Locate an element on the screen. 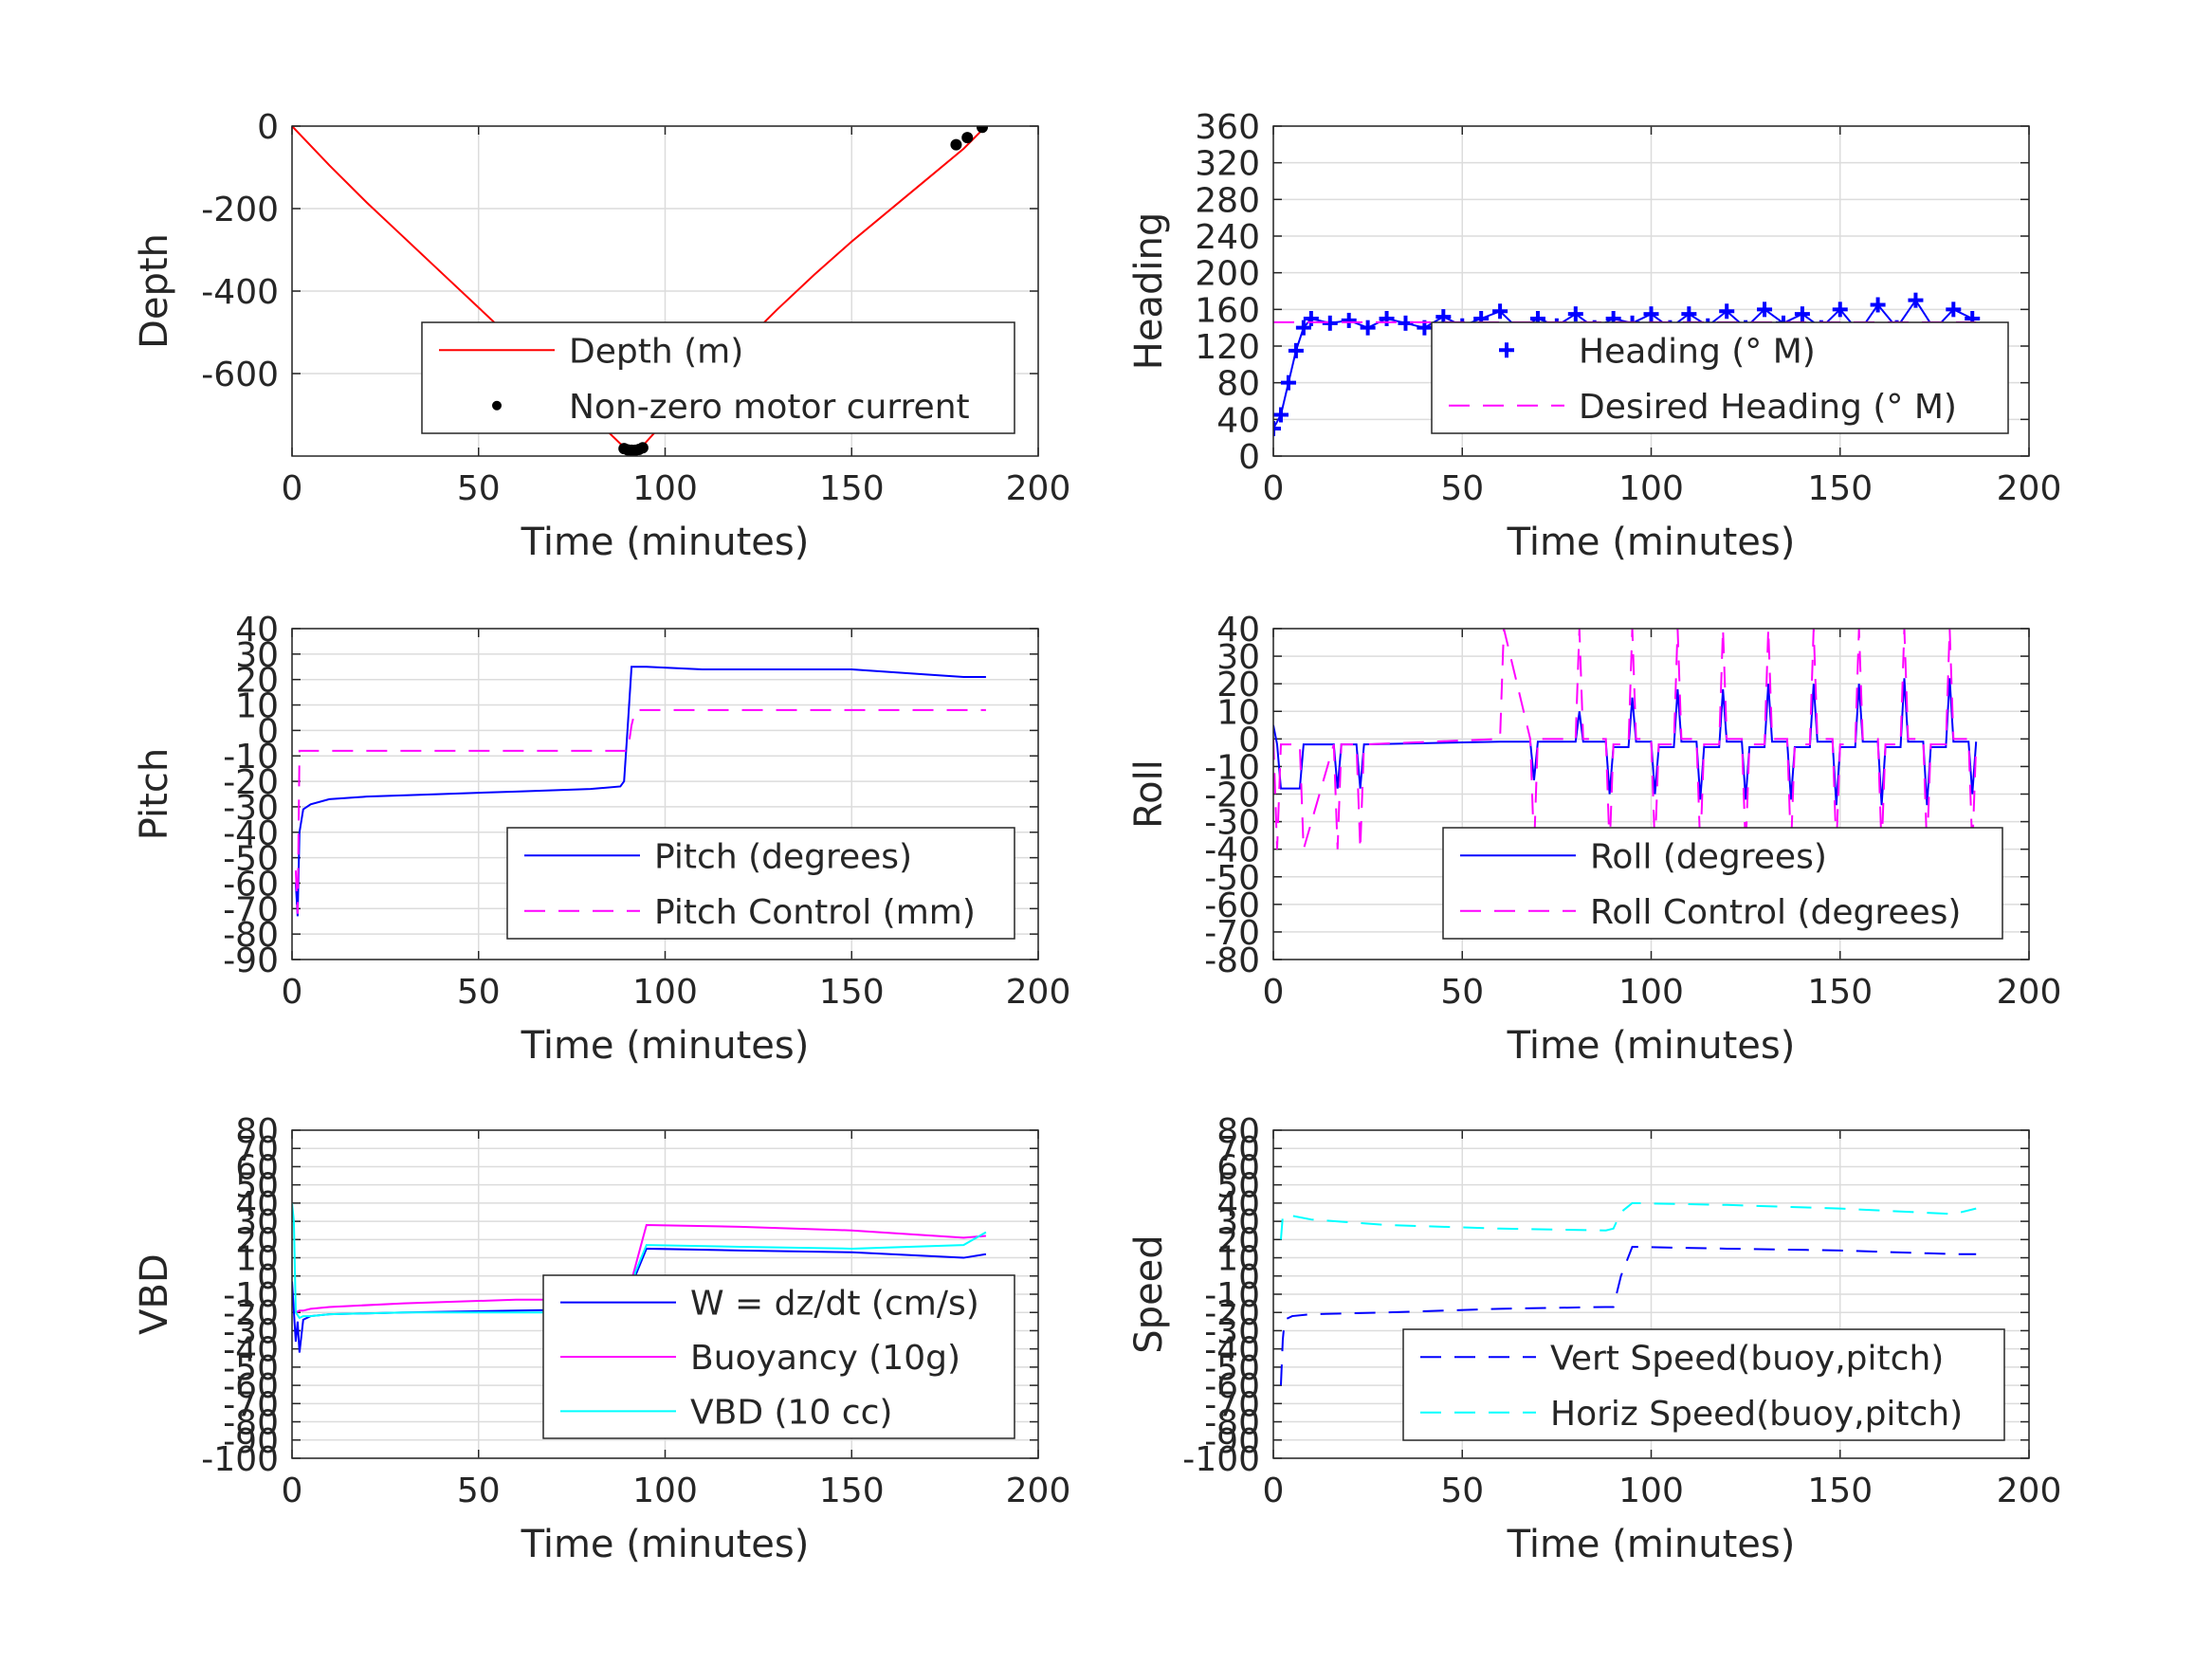 This screenshot has height=1664, width=2212. legend: Heading (° M) Desired Heading (° M) is located at coordinates (1720, 377).